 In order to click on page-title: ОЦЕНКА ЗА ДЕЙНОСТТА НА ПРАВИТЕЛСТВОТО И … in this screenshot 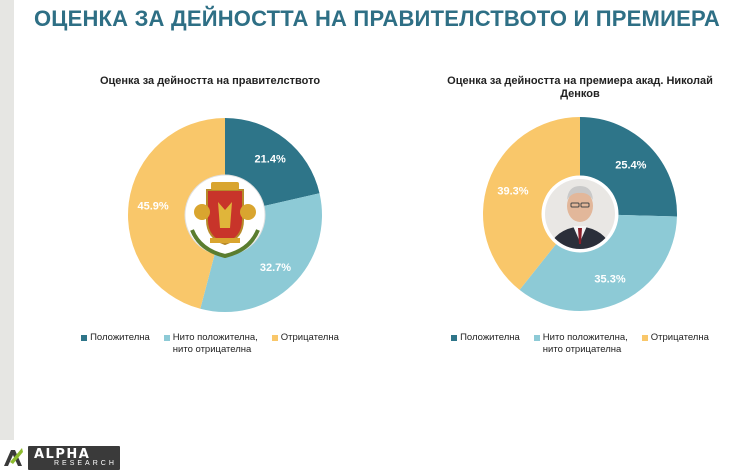, I will do `click(377, 18)`.